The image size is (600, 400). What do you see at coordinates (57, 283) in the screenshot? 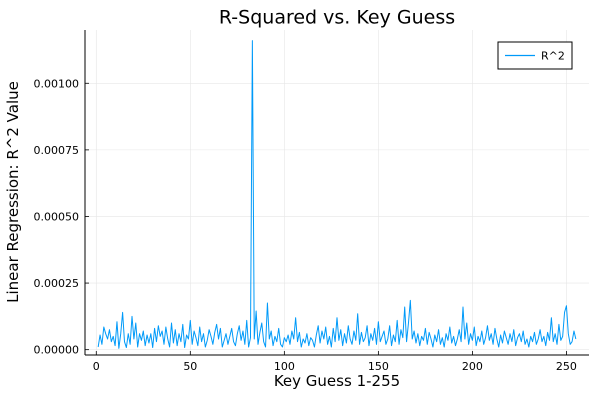
I see `y-tick-label: 0.00025` at bounding box center [57, 283].